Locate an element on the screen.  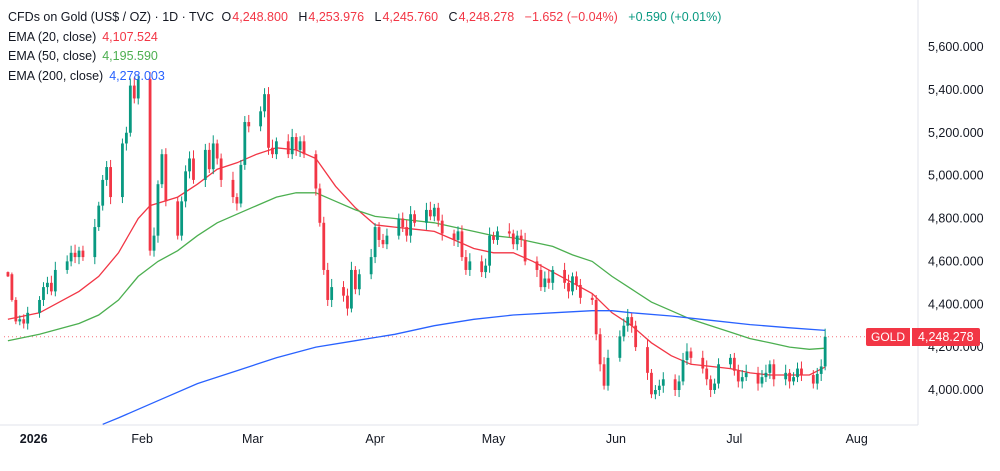
ema50-value: 4,195.590 is located at coordinates (130, 56).